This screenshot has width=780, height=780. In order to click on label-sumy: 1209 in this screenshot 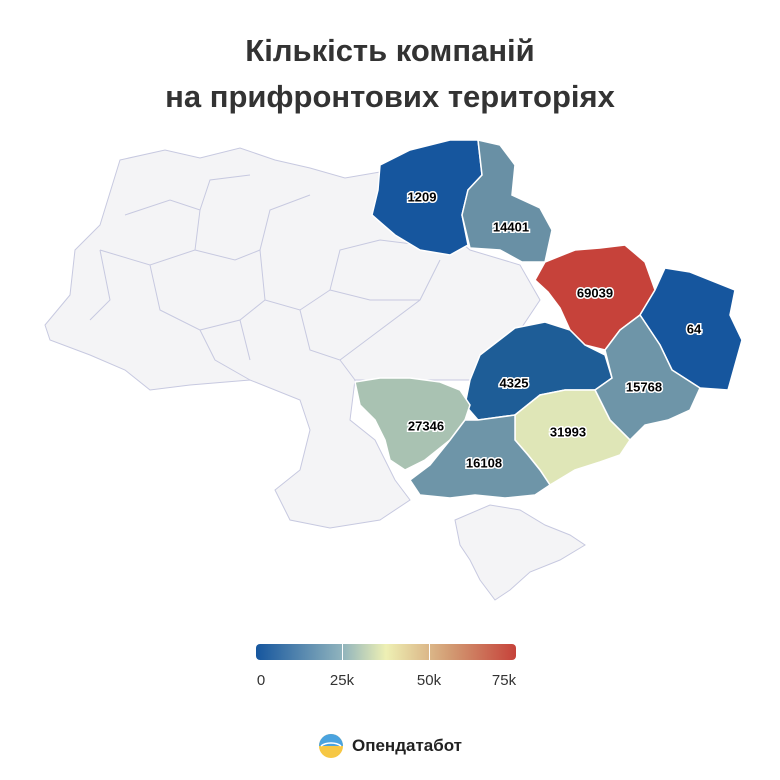, I will do `click(422, 196)`.